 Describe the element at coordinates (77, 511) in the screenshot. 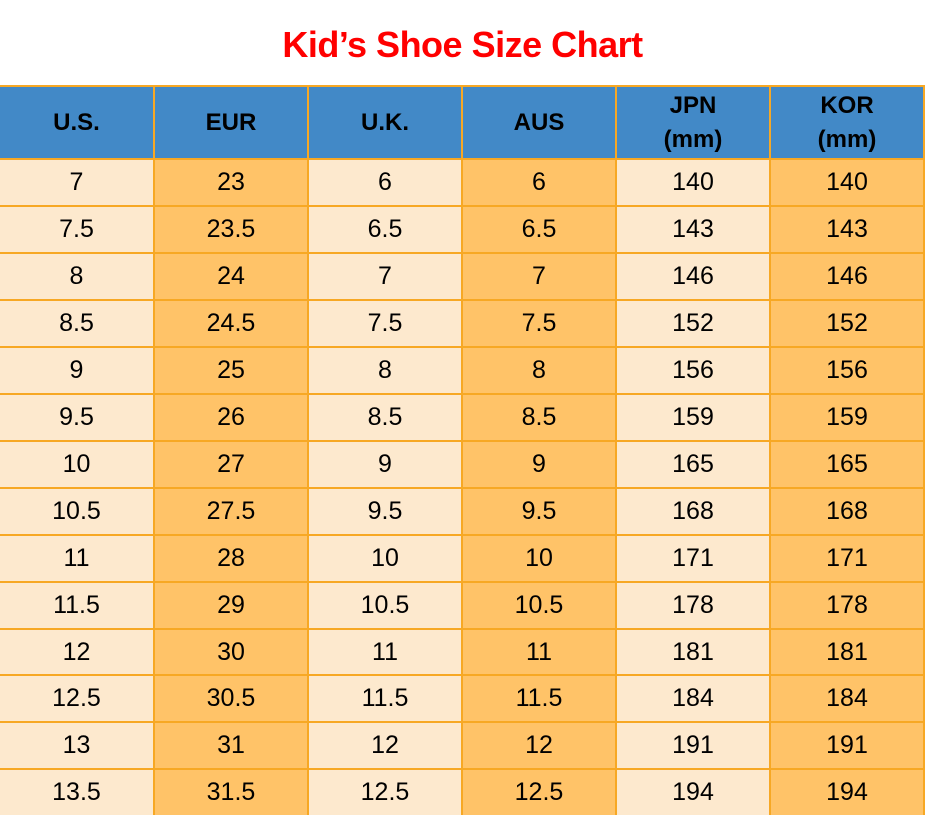

I see `table-cell-u-s: 10.5` at that location.